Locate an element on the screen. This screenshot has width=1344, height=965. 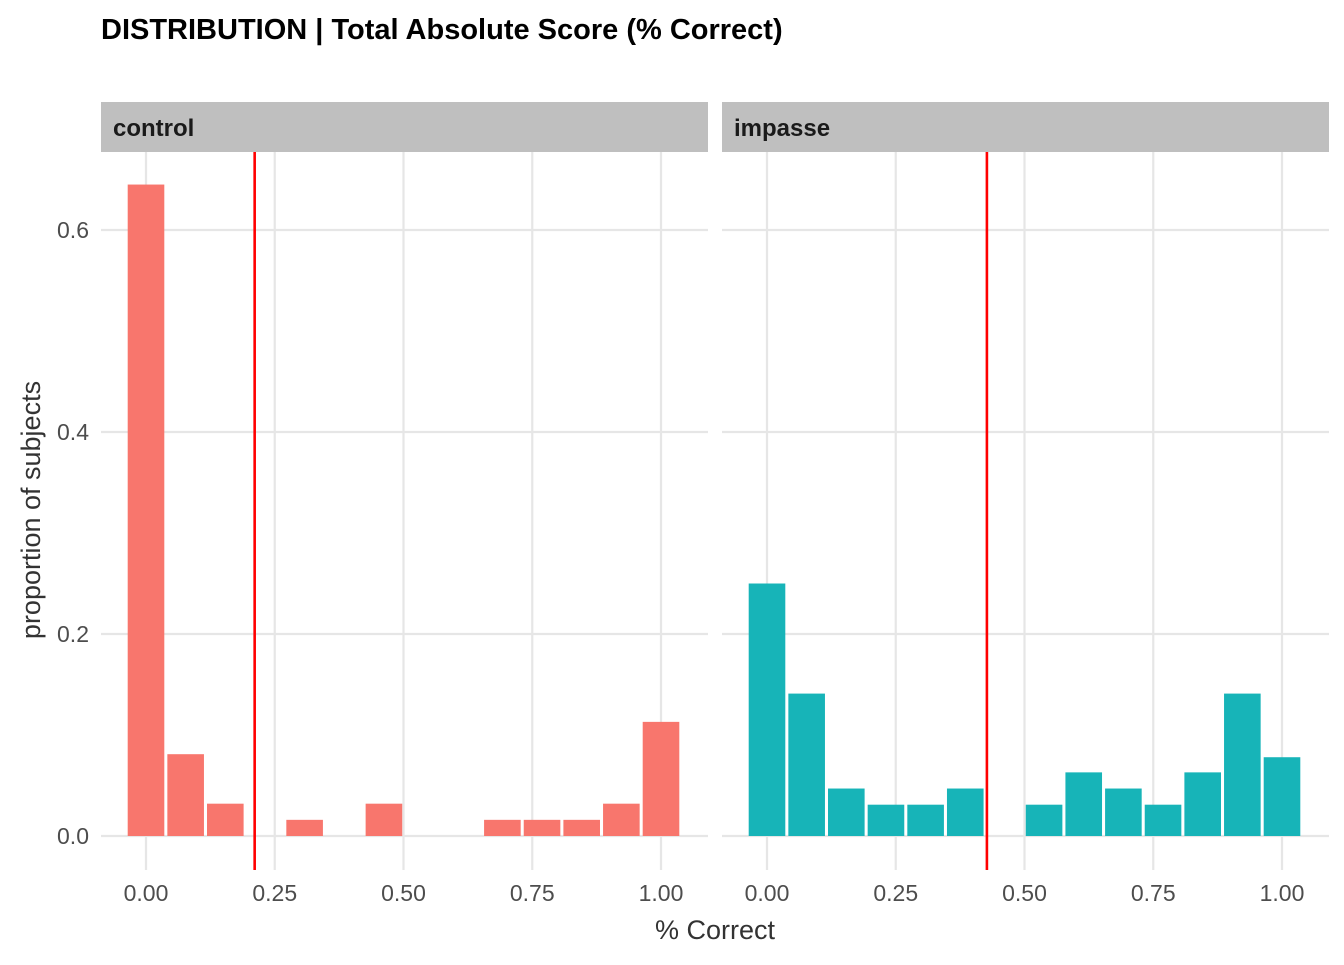
y-tick-label: 0.4 is located at coordinates (73, 432).